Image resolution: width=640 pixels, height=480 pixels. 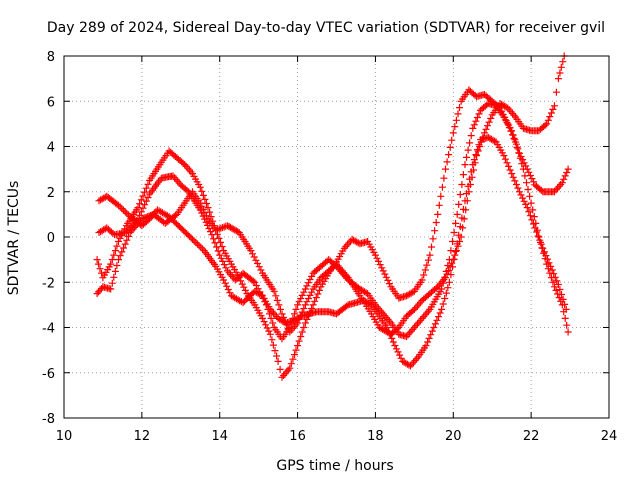 I want to click on y-axis-label: SDTVAR / TECUs, so click(x=14, y=238).